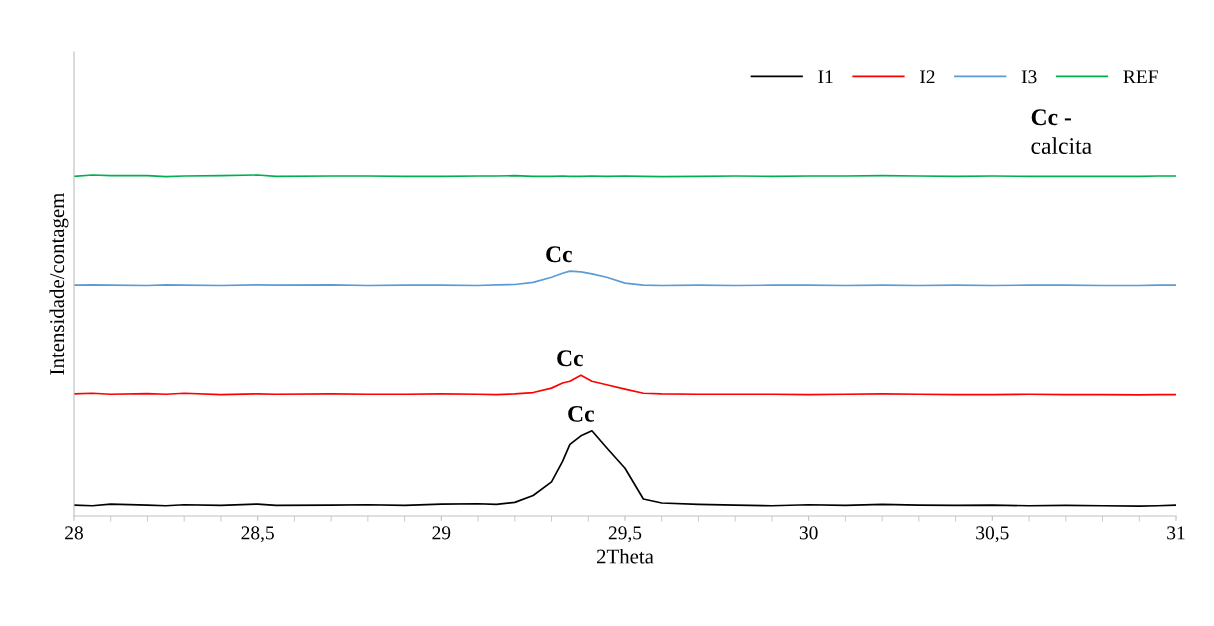 The height and width of the screenshot is (626, 1214). I want to click on legend-label: I2, so click(927, 77).